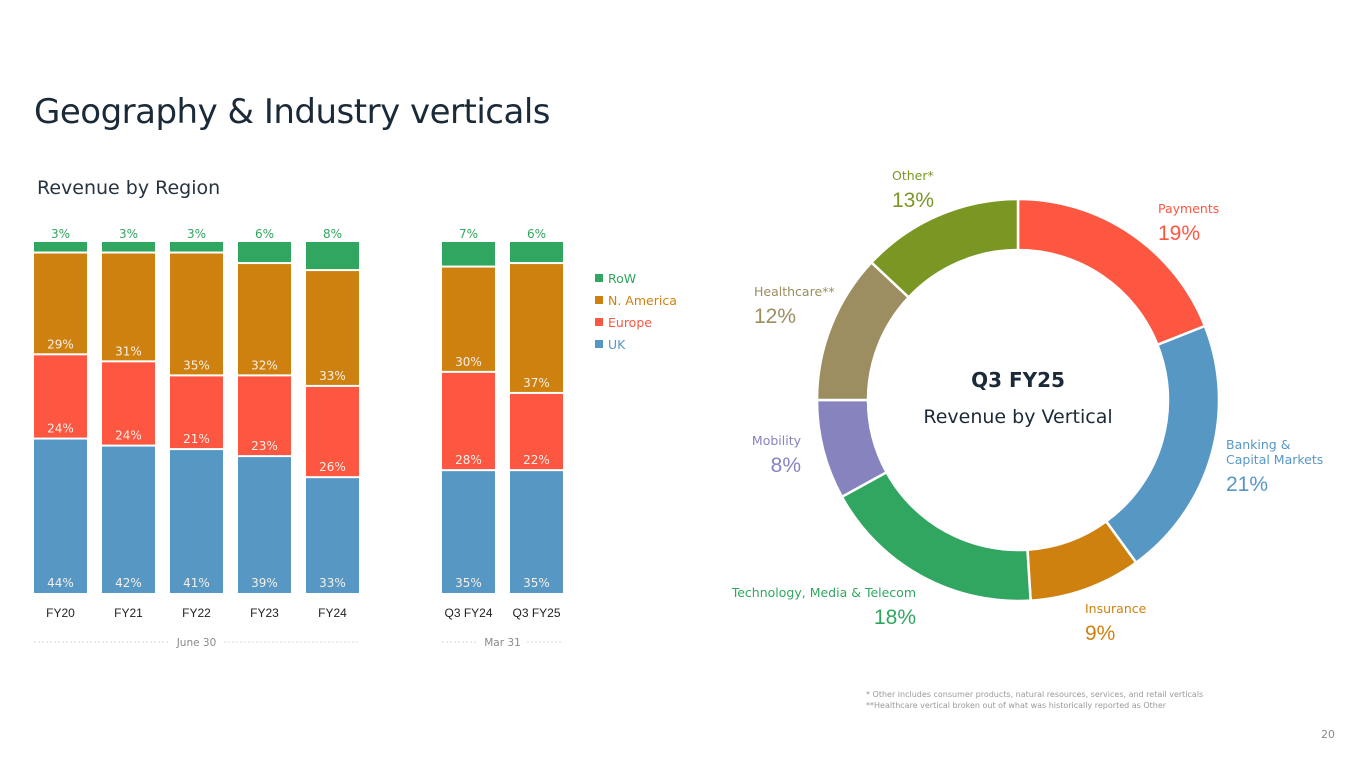 The width and height of the screenshot is (1365, 768). What do you see at coordinates (599, 278) in the screenshot?
I see `legend-swatch-row` at bounding box center [599, 278].